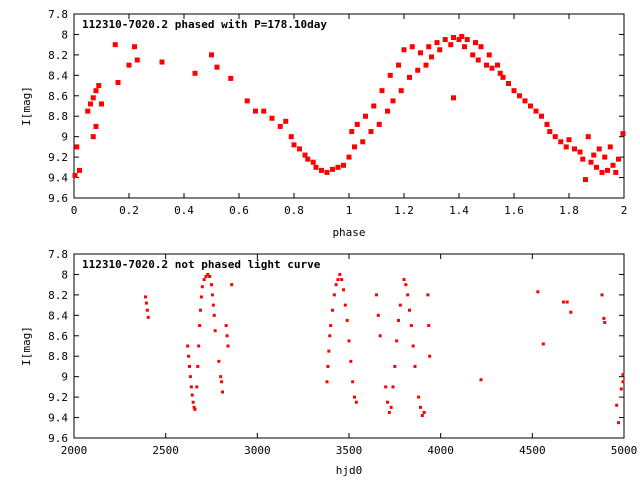  I want to click on phased-y-tick-label: 8.2, so click(58, 55).